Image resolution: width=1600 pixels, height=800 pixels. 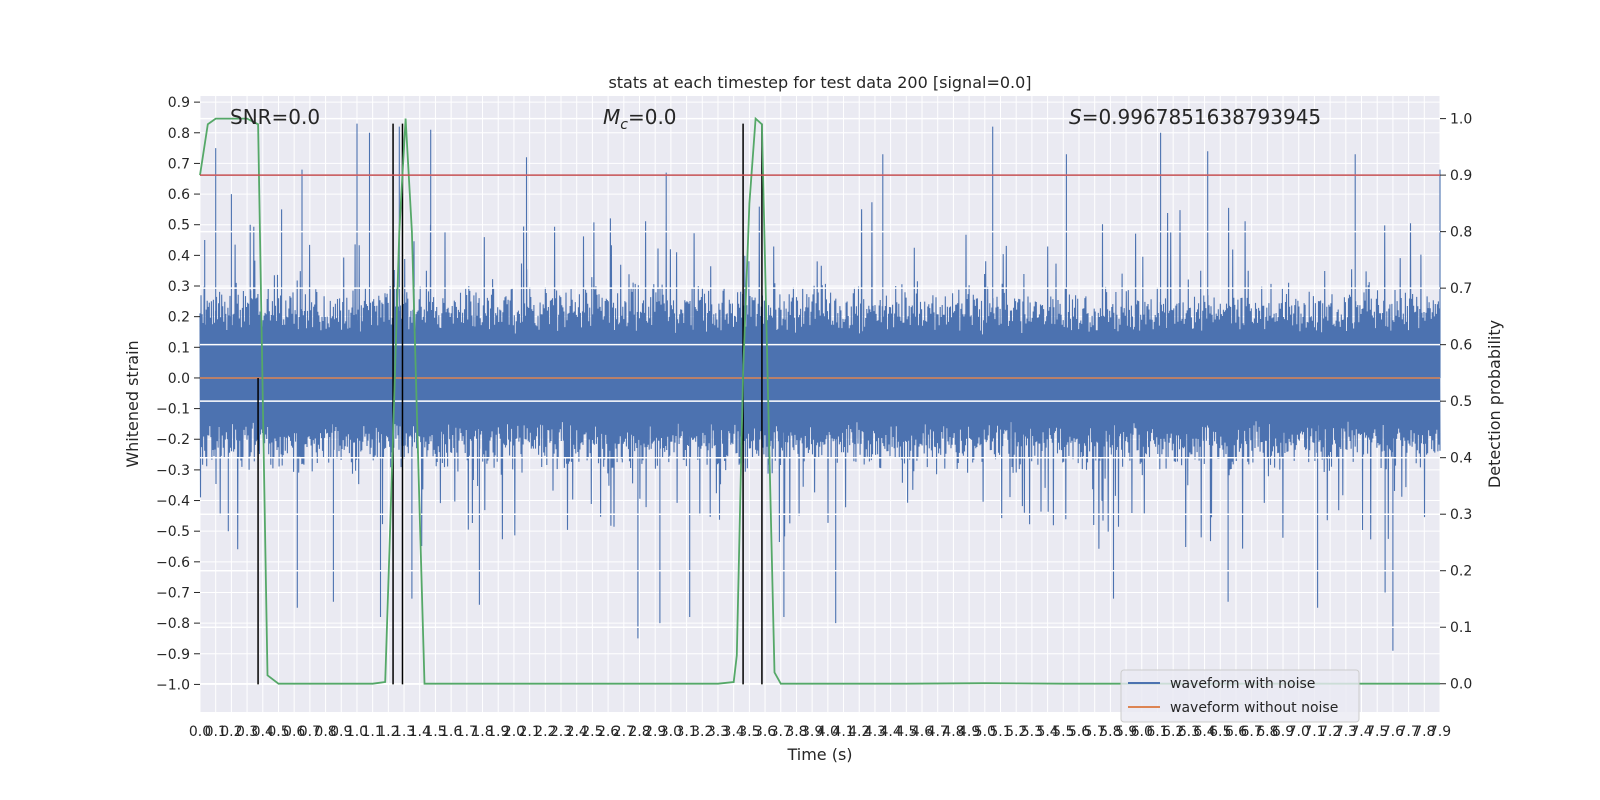 What do you see at coordinates (173, 532) in the screenshot?
I see `y-tick-label: −0.5` at bounding box center [173, 532].